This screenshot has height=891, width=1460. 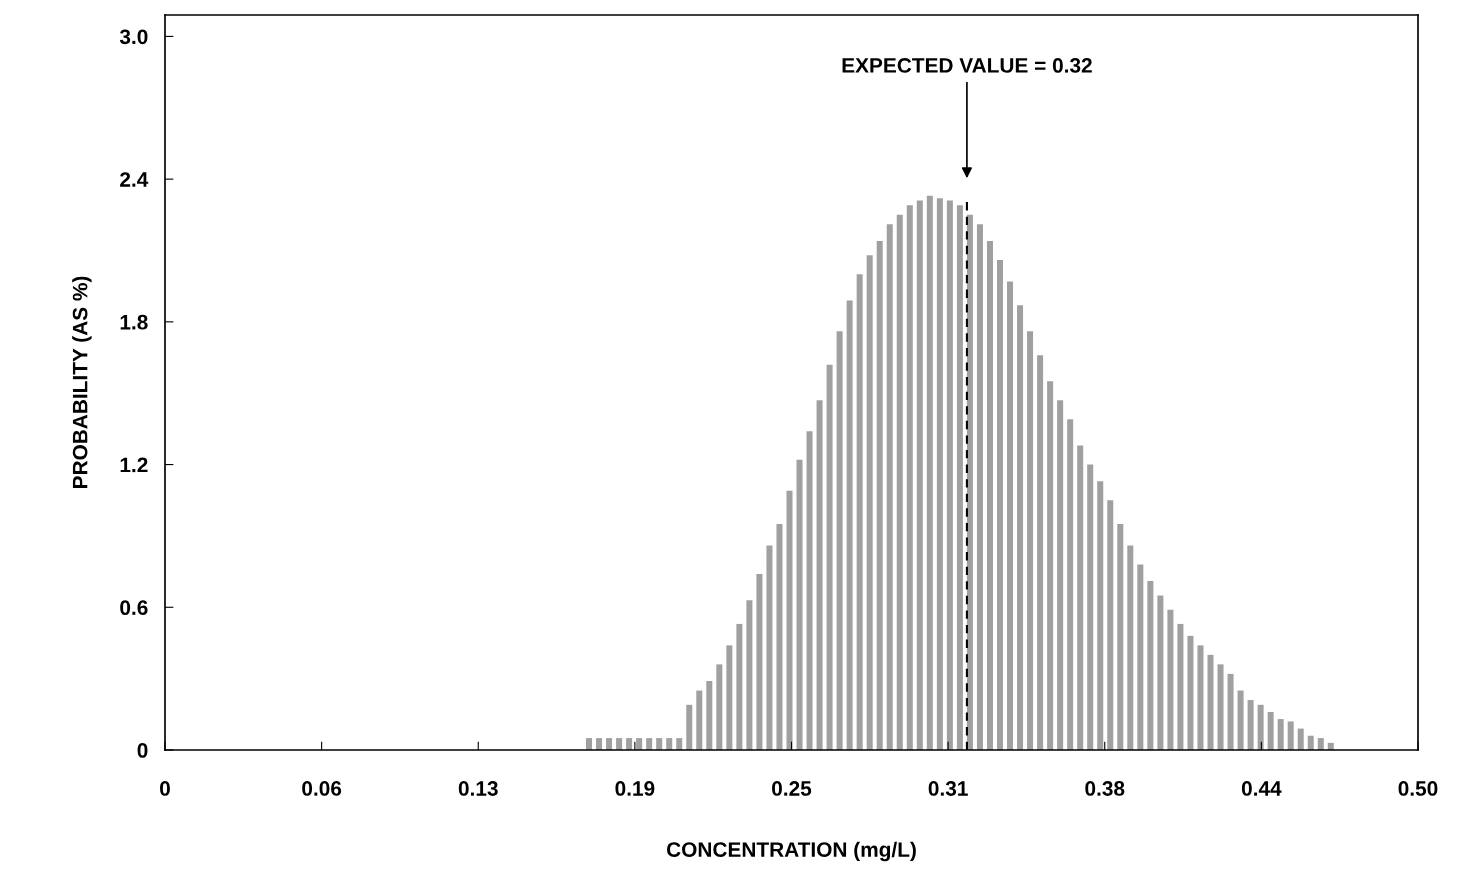 I want to click on y-tick-label: 3.0, so click(x=133, y=37).